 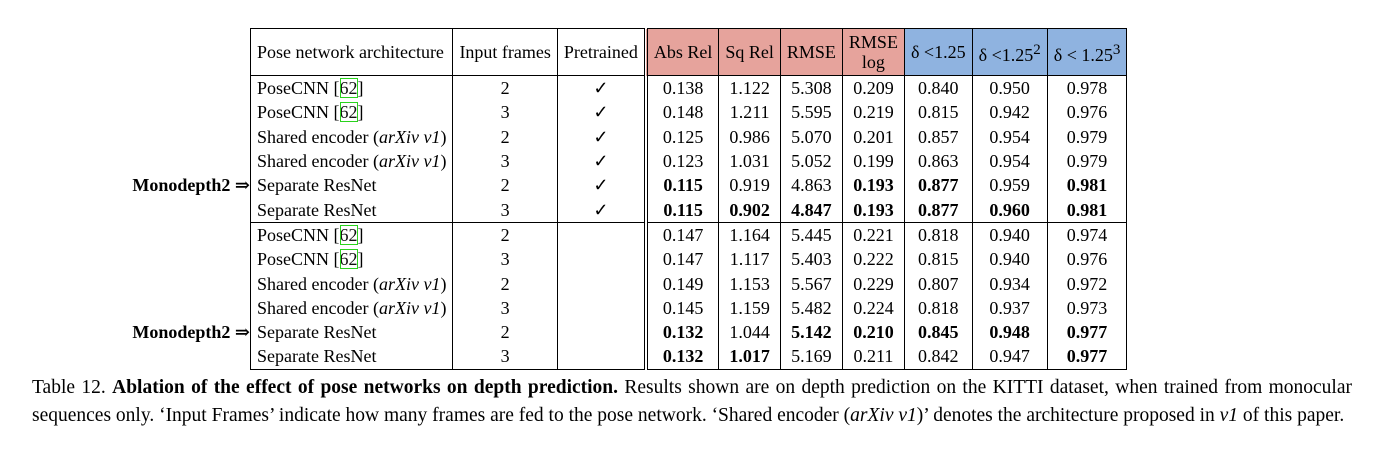 What do you see at coordinates (681, 136) in the screenshot?
I see `cell-abs: 0.125` at bounding box center [681, 136].